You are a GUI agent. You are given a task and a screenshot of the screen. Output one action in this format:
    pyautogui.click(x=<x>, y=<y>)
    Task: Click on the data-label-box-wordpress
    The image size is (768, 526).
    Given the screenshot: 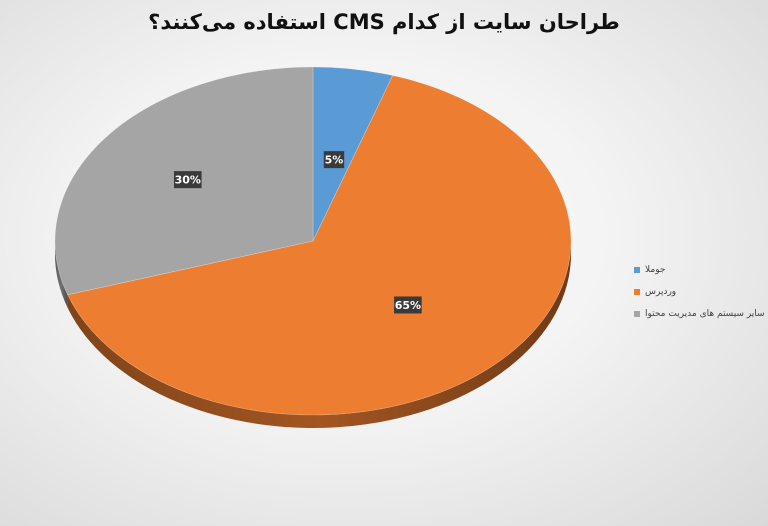 What is the action you would take?
    pyautogui.click(x=408, y=305)
    